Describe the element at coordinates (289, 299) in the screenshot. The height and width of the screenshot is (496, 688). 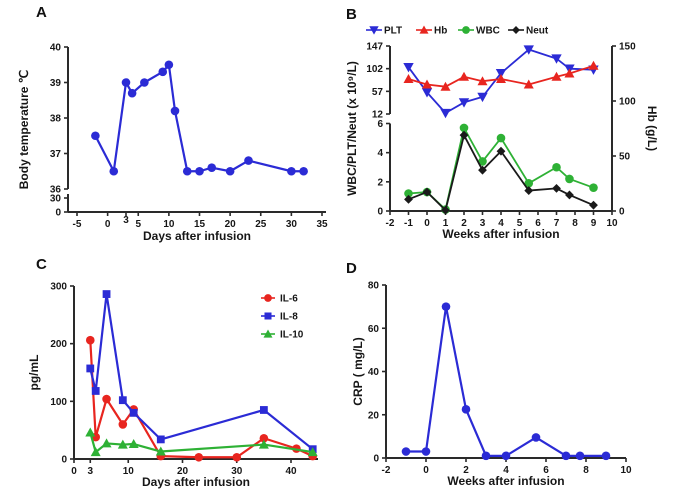
I see `svg-text: IL-6` at that location.